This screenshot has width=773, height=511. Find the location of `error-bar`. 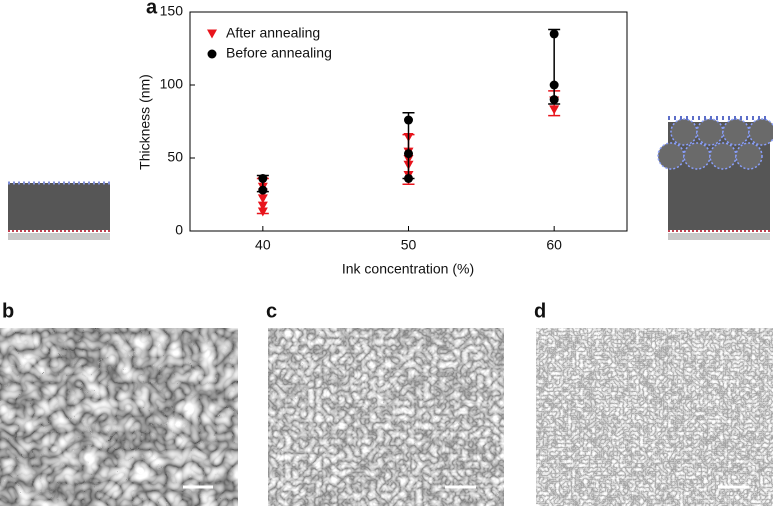

error-bar is located at coordinates (554, 66).